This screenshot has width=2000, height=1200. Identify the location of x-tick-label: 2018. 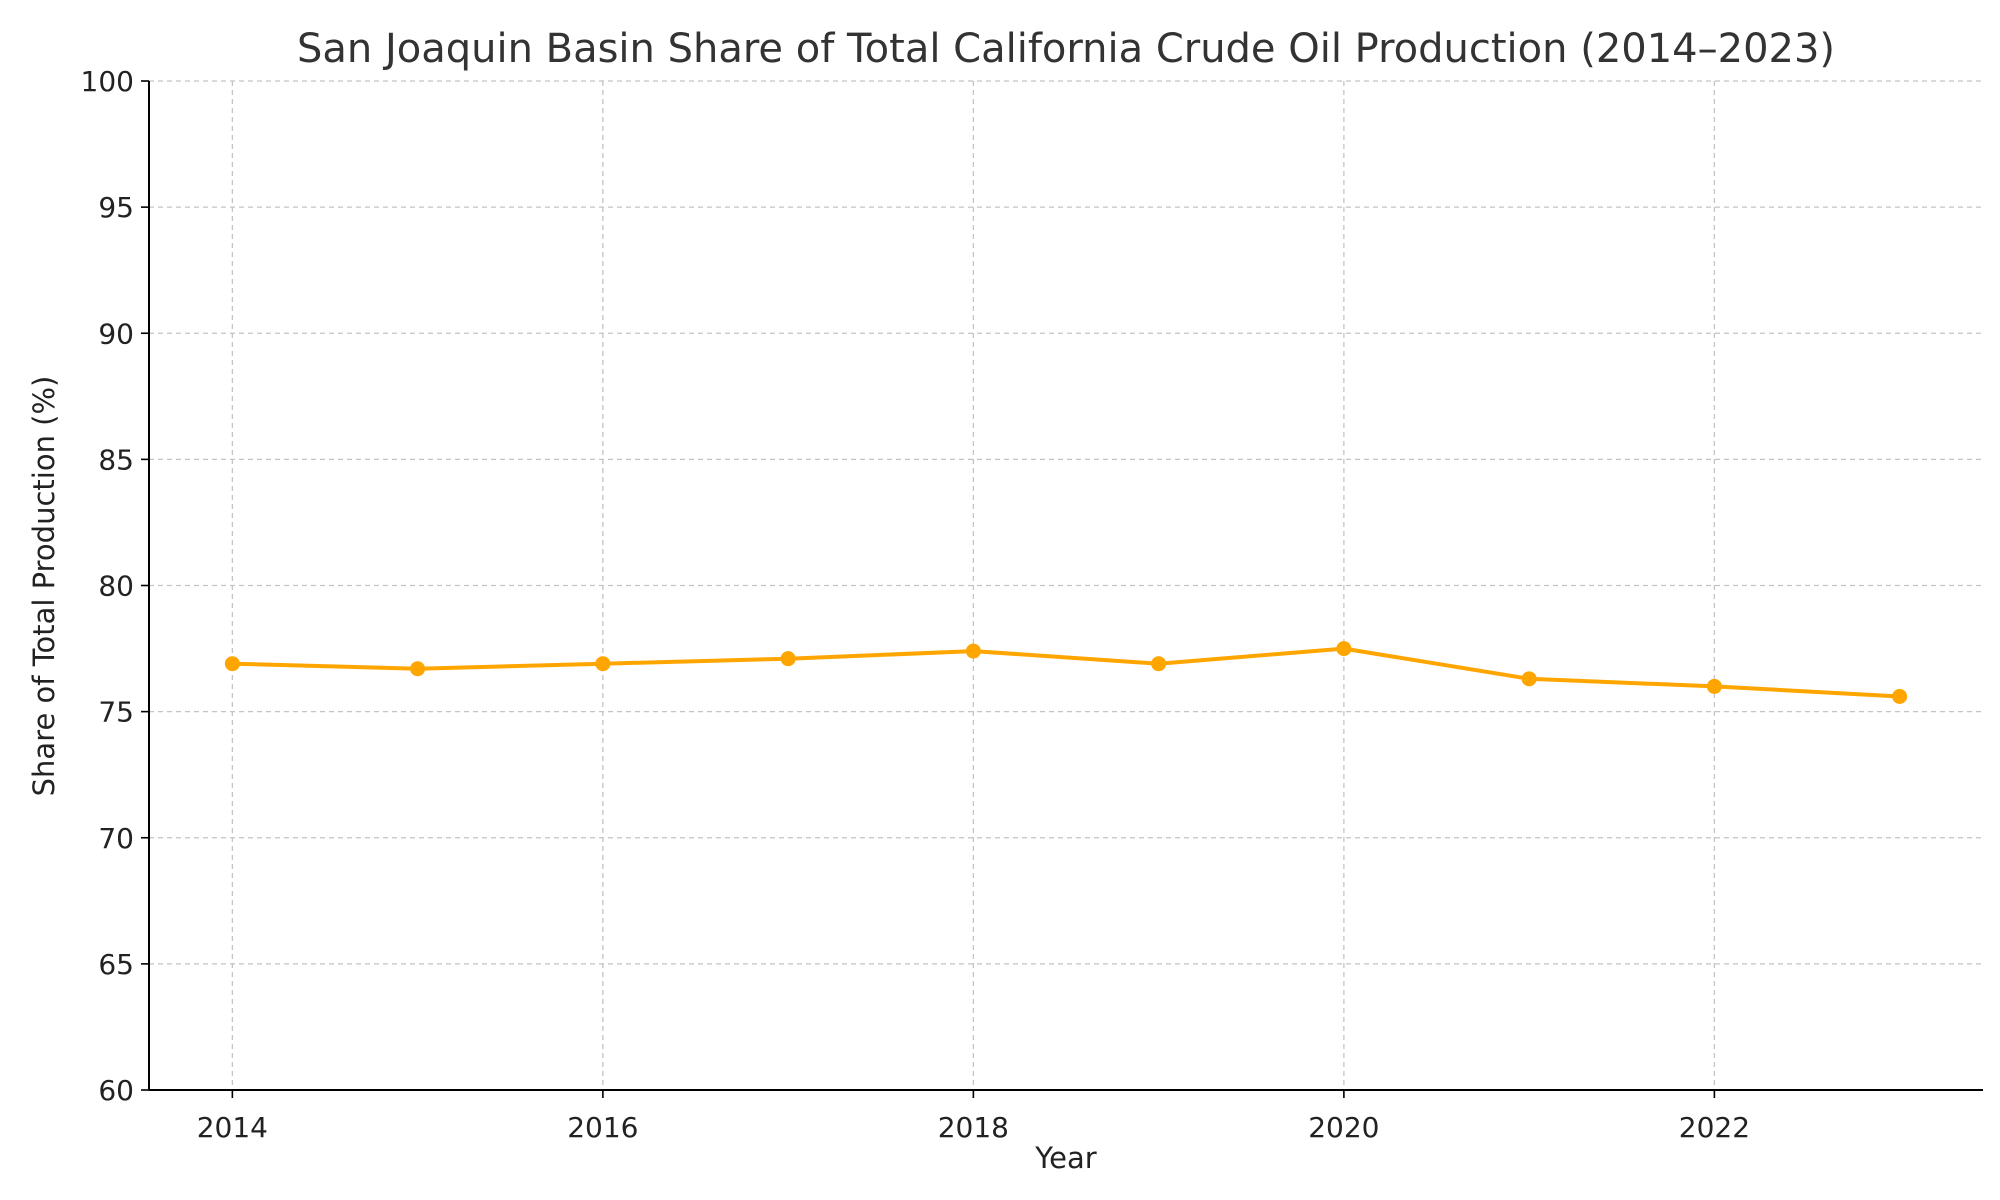
(973, 1127).